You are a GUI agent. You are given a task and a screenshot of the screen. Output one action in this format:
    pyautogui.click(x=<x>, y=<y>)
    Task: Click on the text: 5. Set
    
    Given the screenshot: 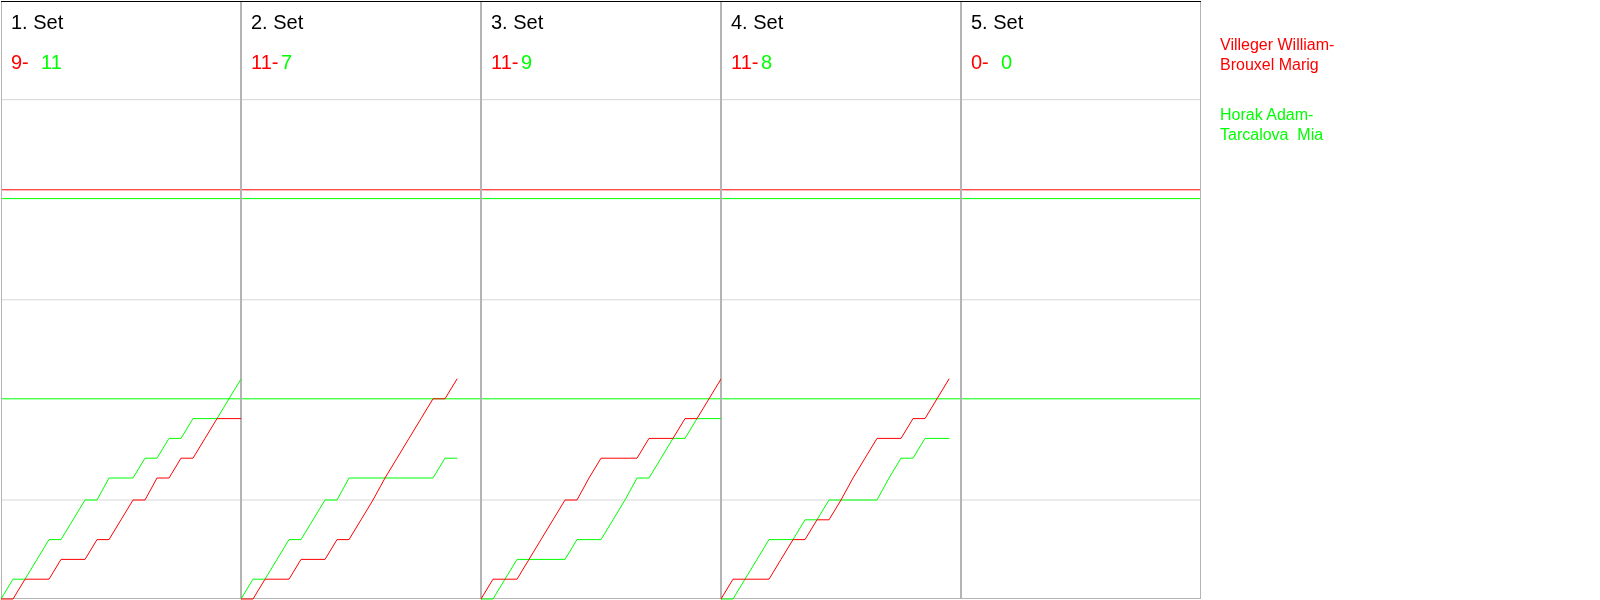 What is the action you would take?
    pyautogui.click(x=997, y=22)
    